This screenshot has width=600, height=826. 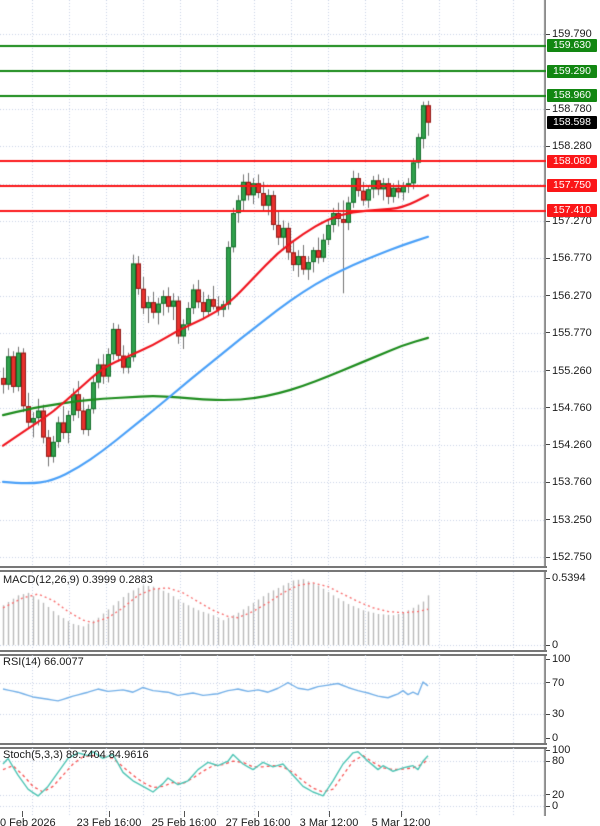 What do you see at coordinates (573, 1) in the screenshot?
I see `price-axis-tick: 160.290` at bounding box center [573, 1].